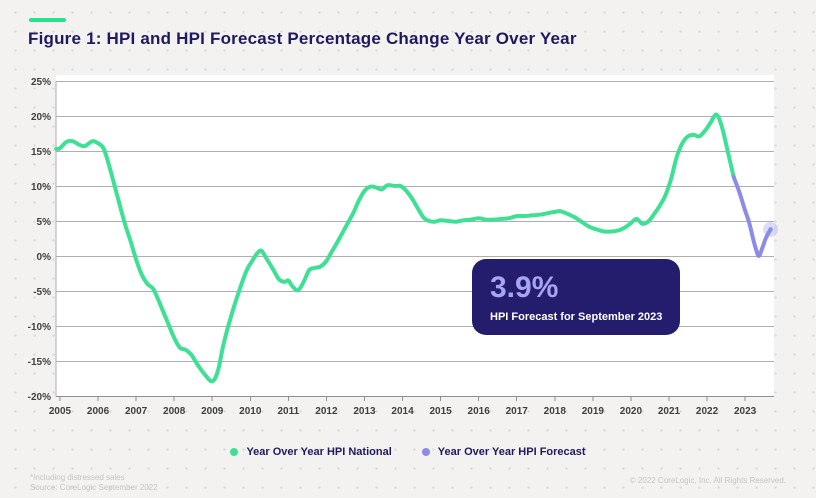  I want to click on x-tick-label: 2022, so click(707, 411).